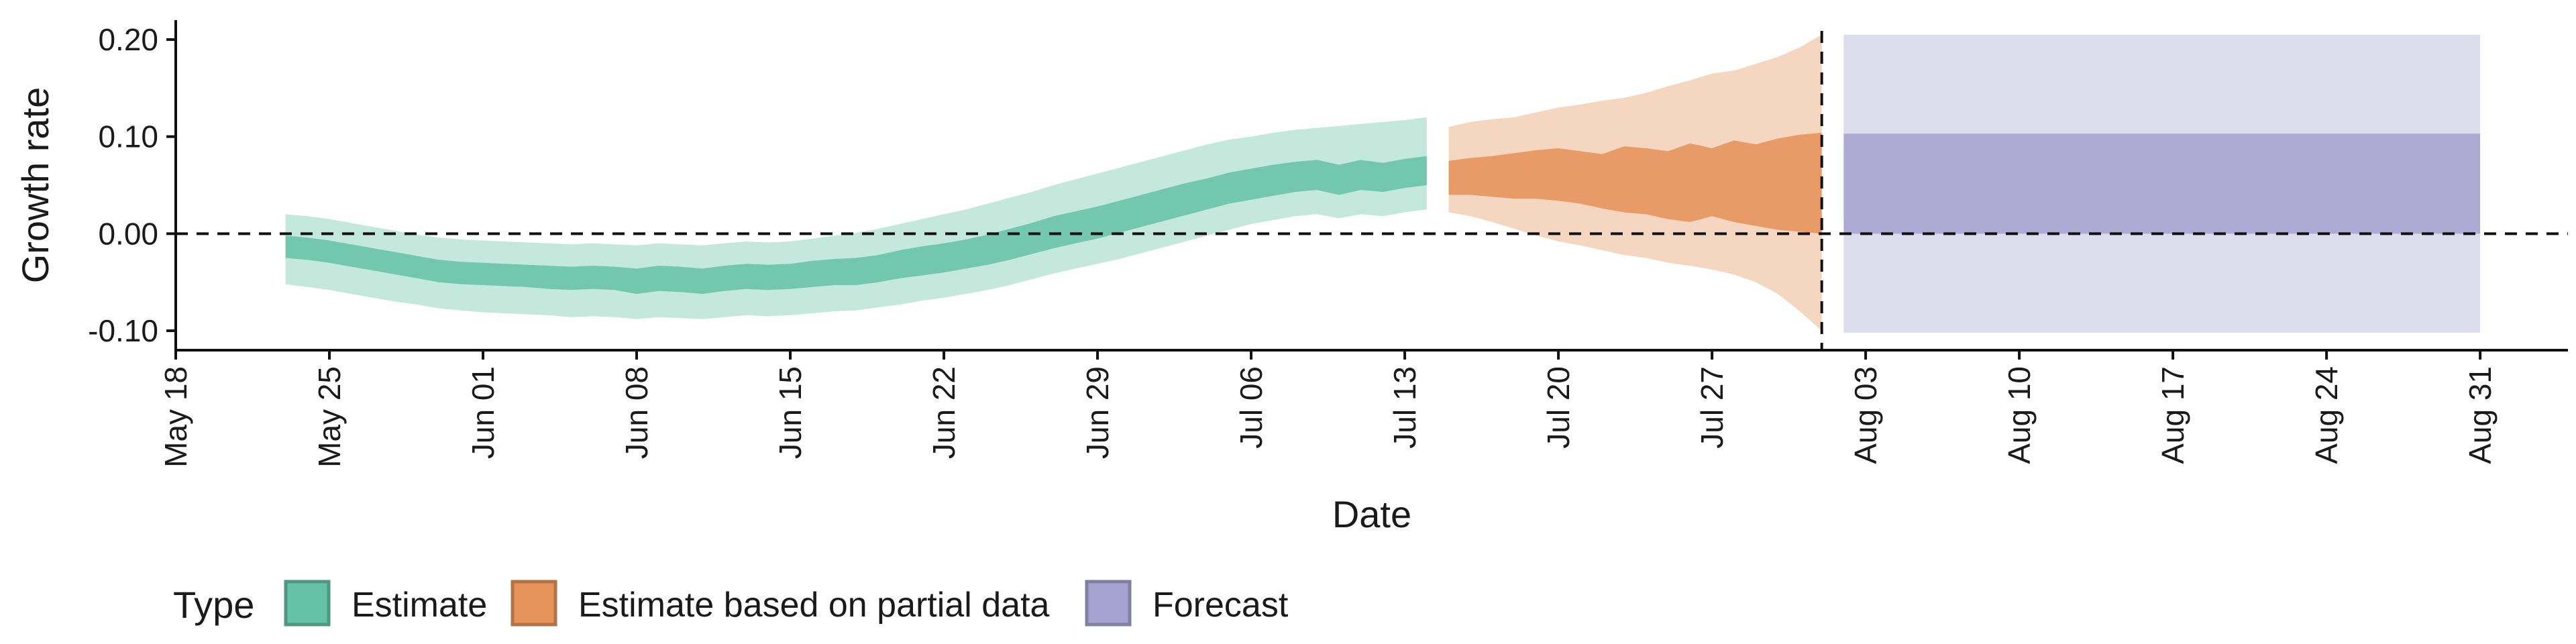 The image size is (2576, 644). Describe the element at coordinates (2019, 415) in the screenshot. I see `x-tick-label: Aug 10` at that location.